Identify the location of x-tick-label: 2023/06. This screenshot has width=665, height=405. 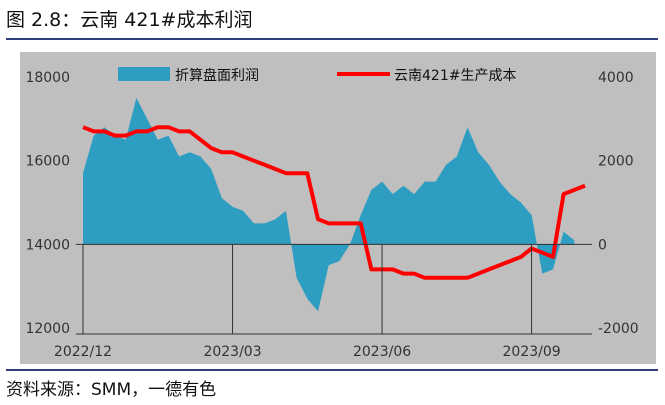
(382, 352).